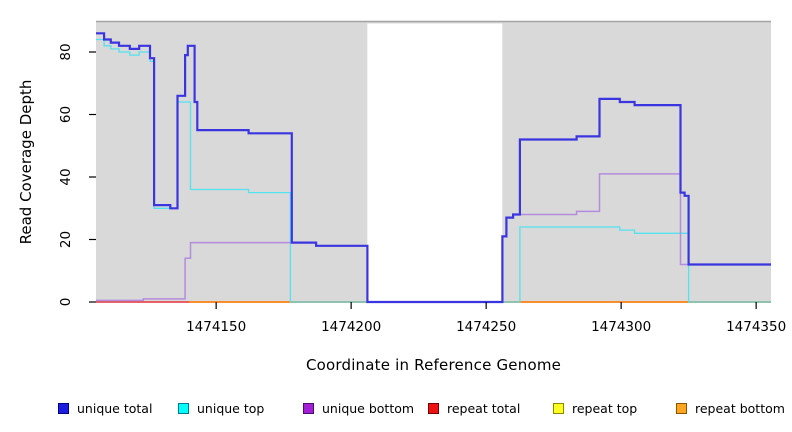  What do you see at coordinates (558, 408) in the screenshot?
I see `legend-swatch-repeat-top` at bounding box center [558, 408].